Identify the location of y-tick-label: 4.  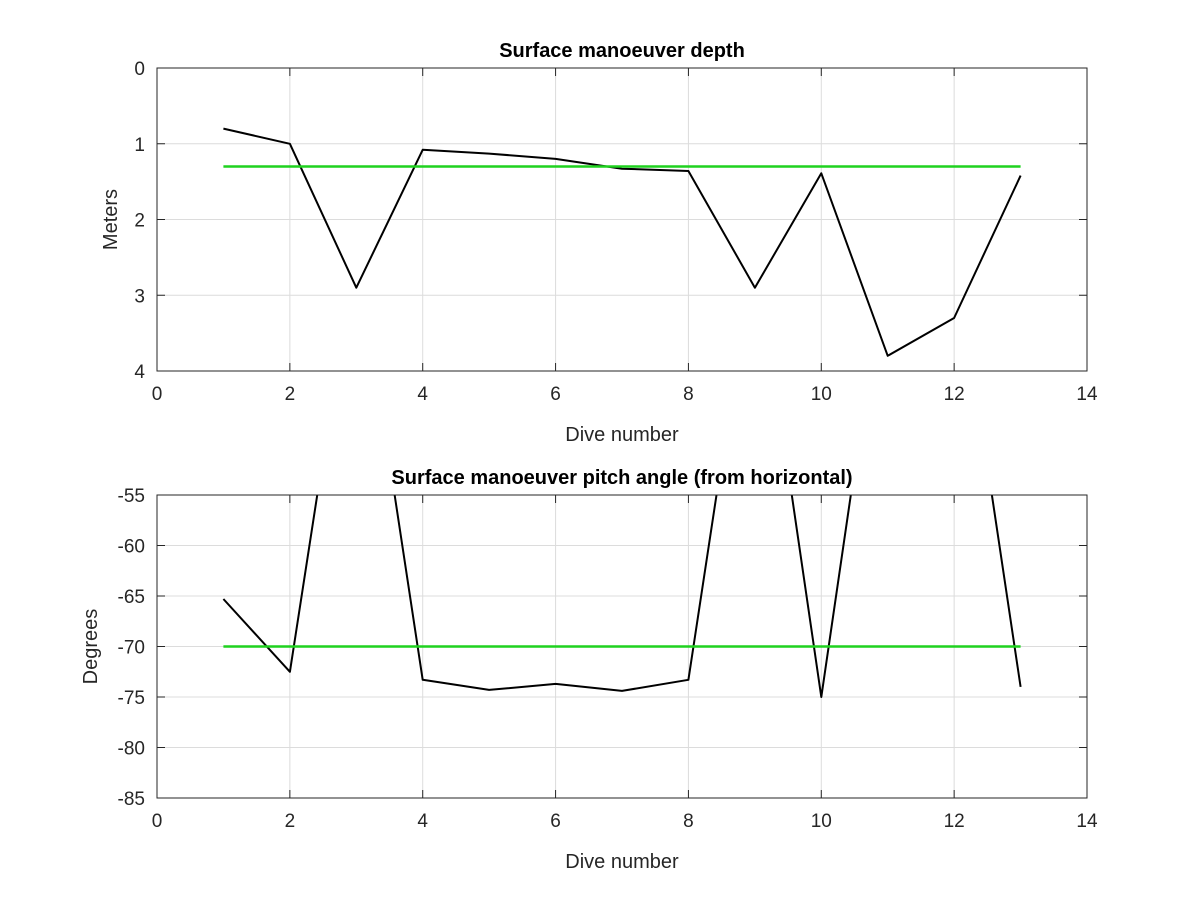
(139, 372).